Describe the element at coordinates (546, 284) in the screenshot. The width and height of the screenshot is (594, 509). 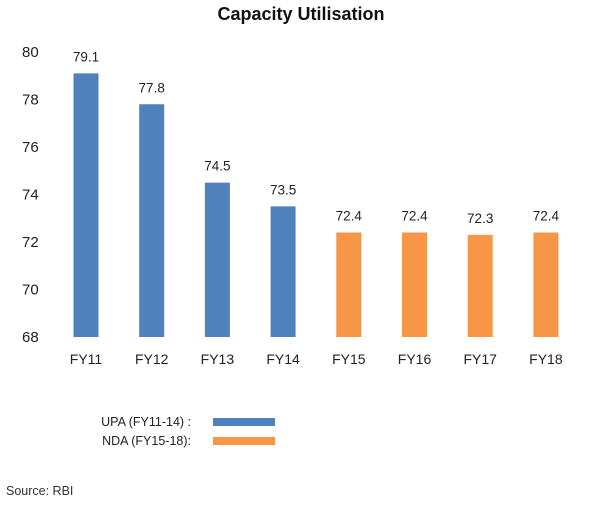
I see `bar-fy18` at that location.